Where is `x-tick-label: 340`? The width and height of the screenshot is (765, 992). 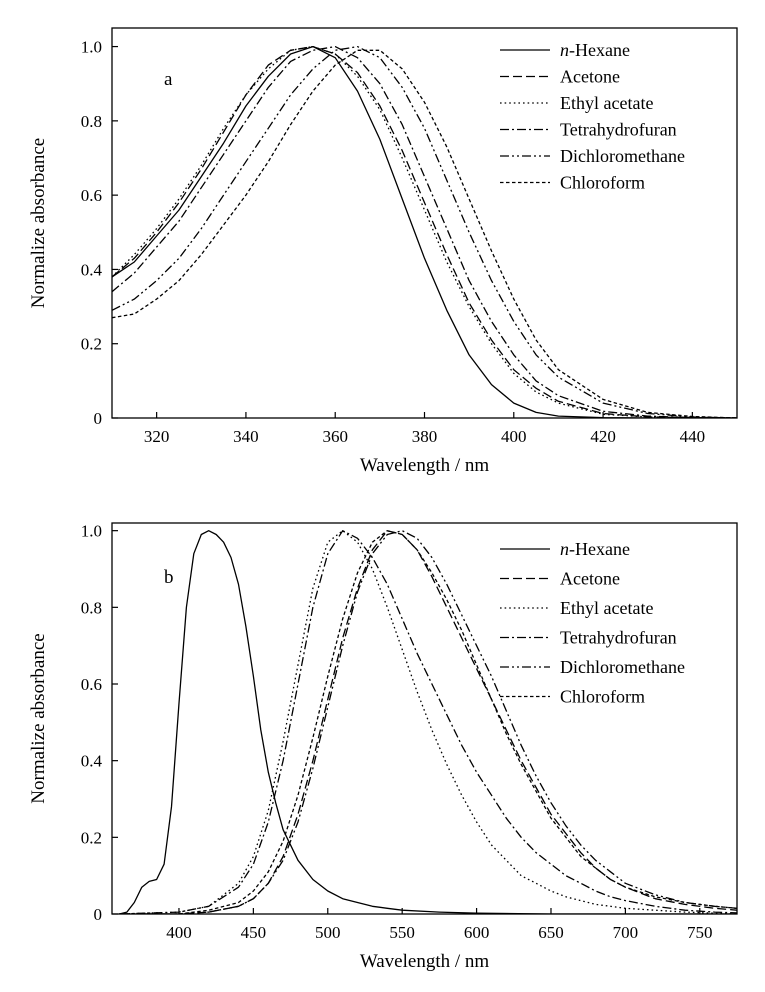
x-tick-label: 340 is located at coordinates (246, 436).